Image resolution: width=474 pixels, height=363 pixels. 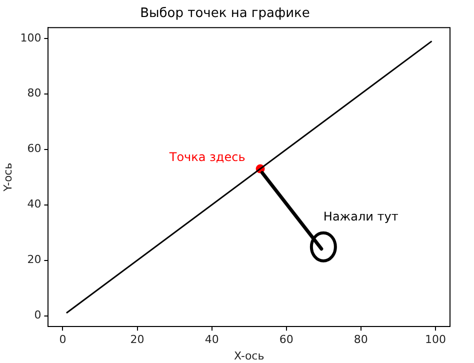 What do you see at coordinates (34, 204) in the screenshot?
I see `y-tick-label: 40` at bounding box center [34, 204].